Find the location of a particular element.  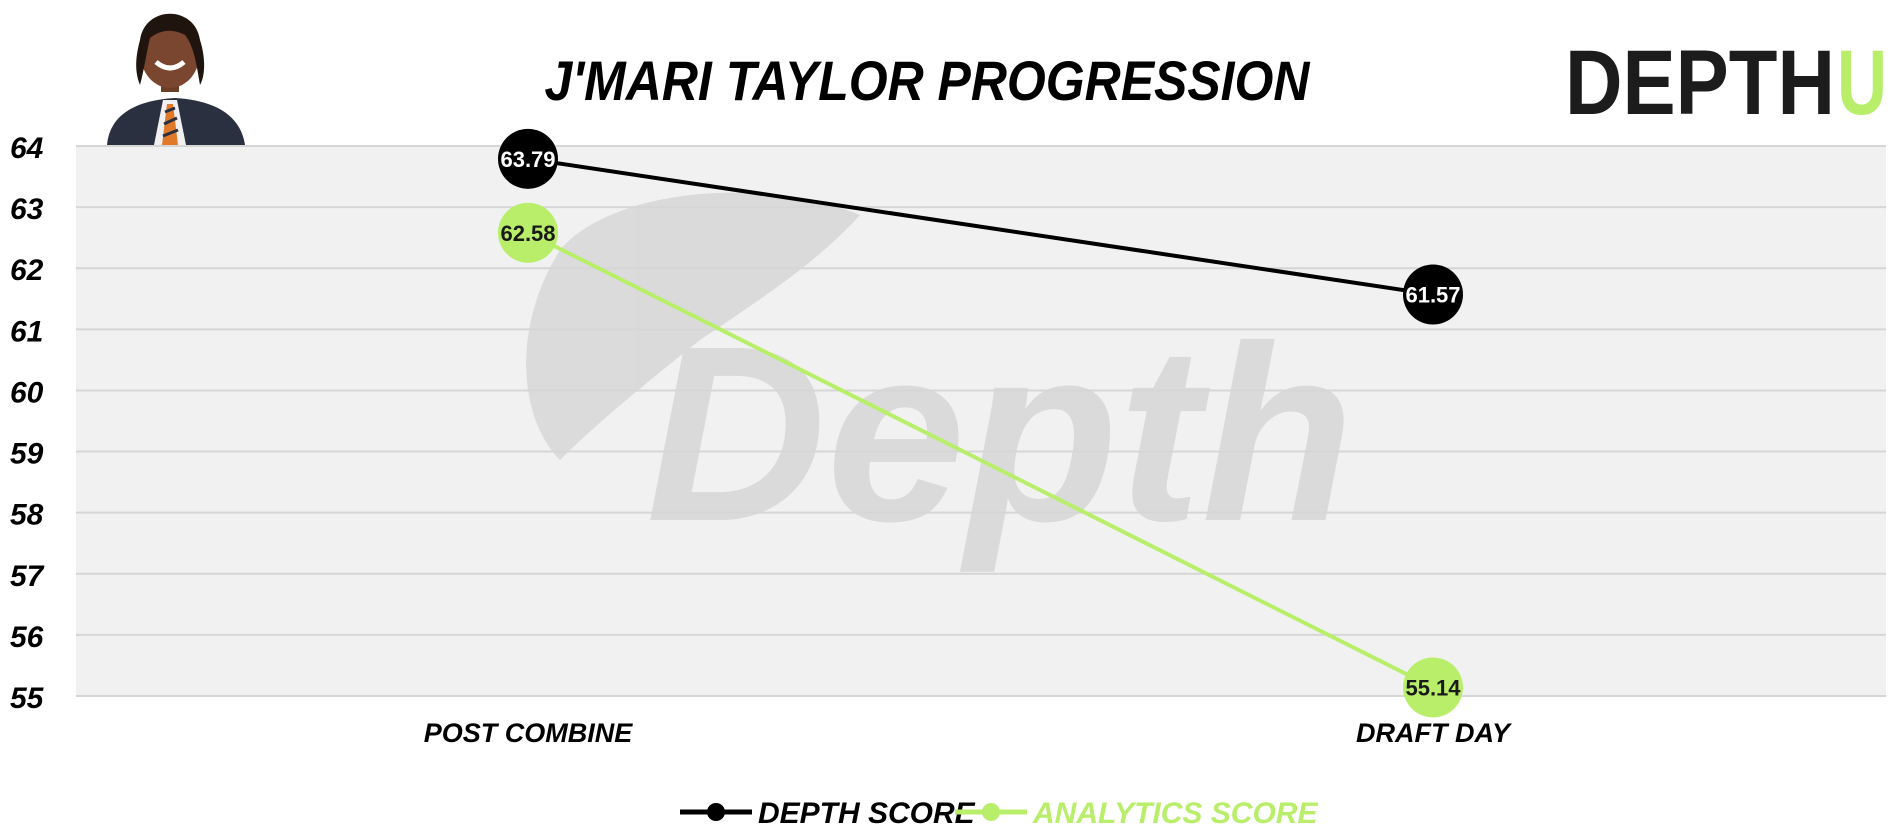

x-axis-ticks: POST COMBINE DRAFT DAY is located at coordinates (968, 733).